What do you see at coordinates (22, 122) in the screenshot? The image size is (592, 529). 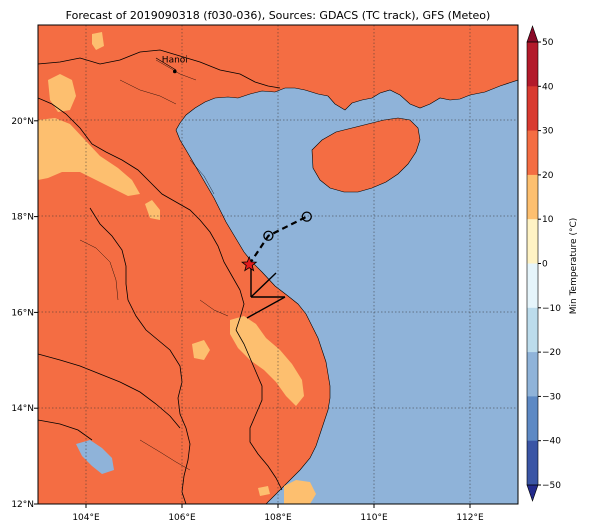 I see `lat-tick-label: 20°N` at bounding box center [22, 122].